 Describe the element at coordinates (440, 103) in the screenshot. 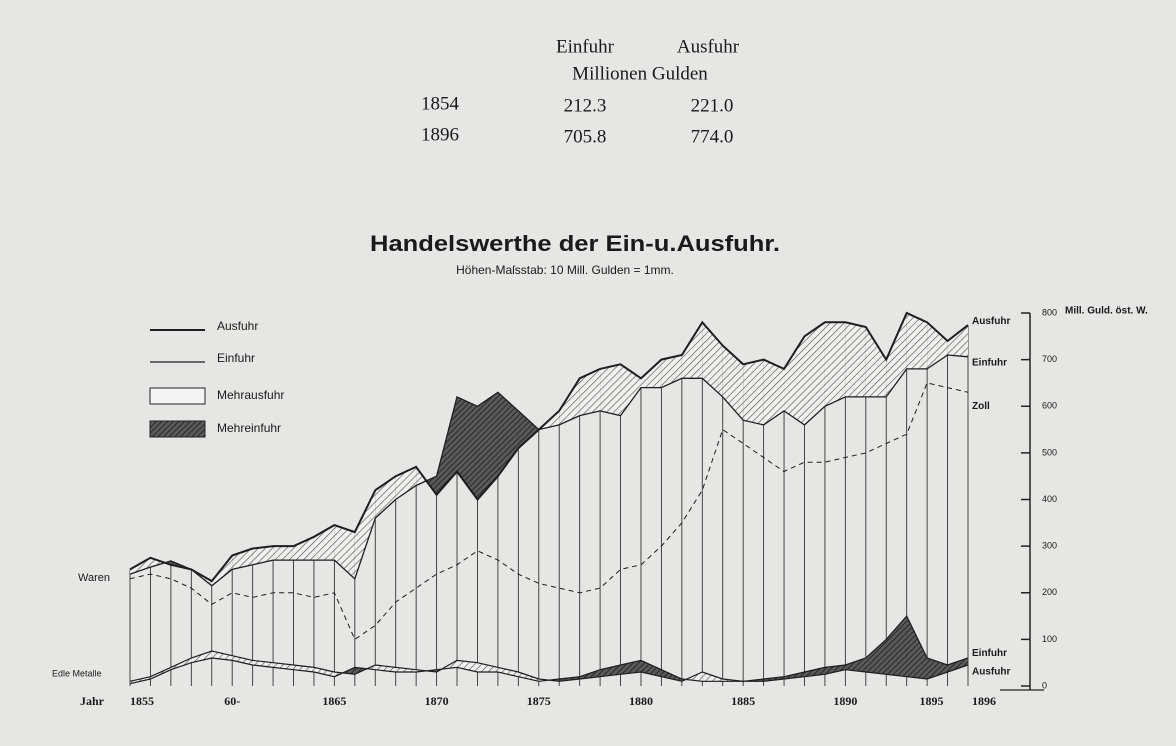

I see `table-cell: 1854` at that location.